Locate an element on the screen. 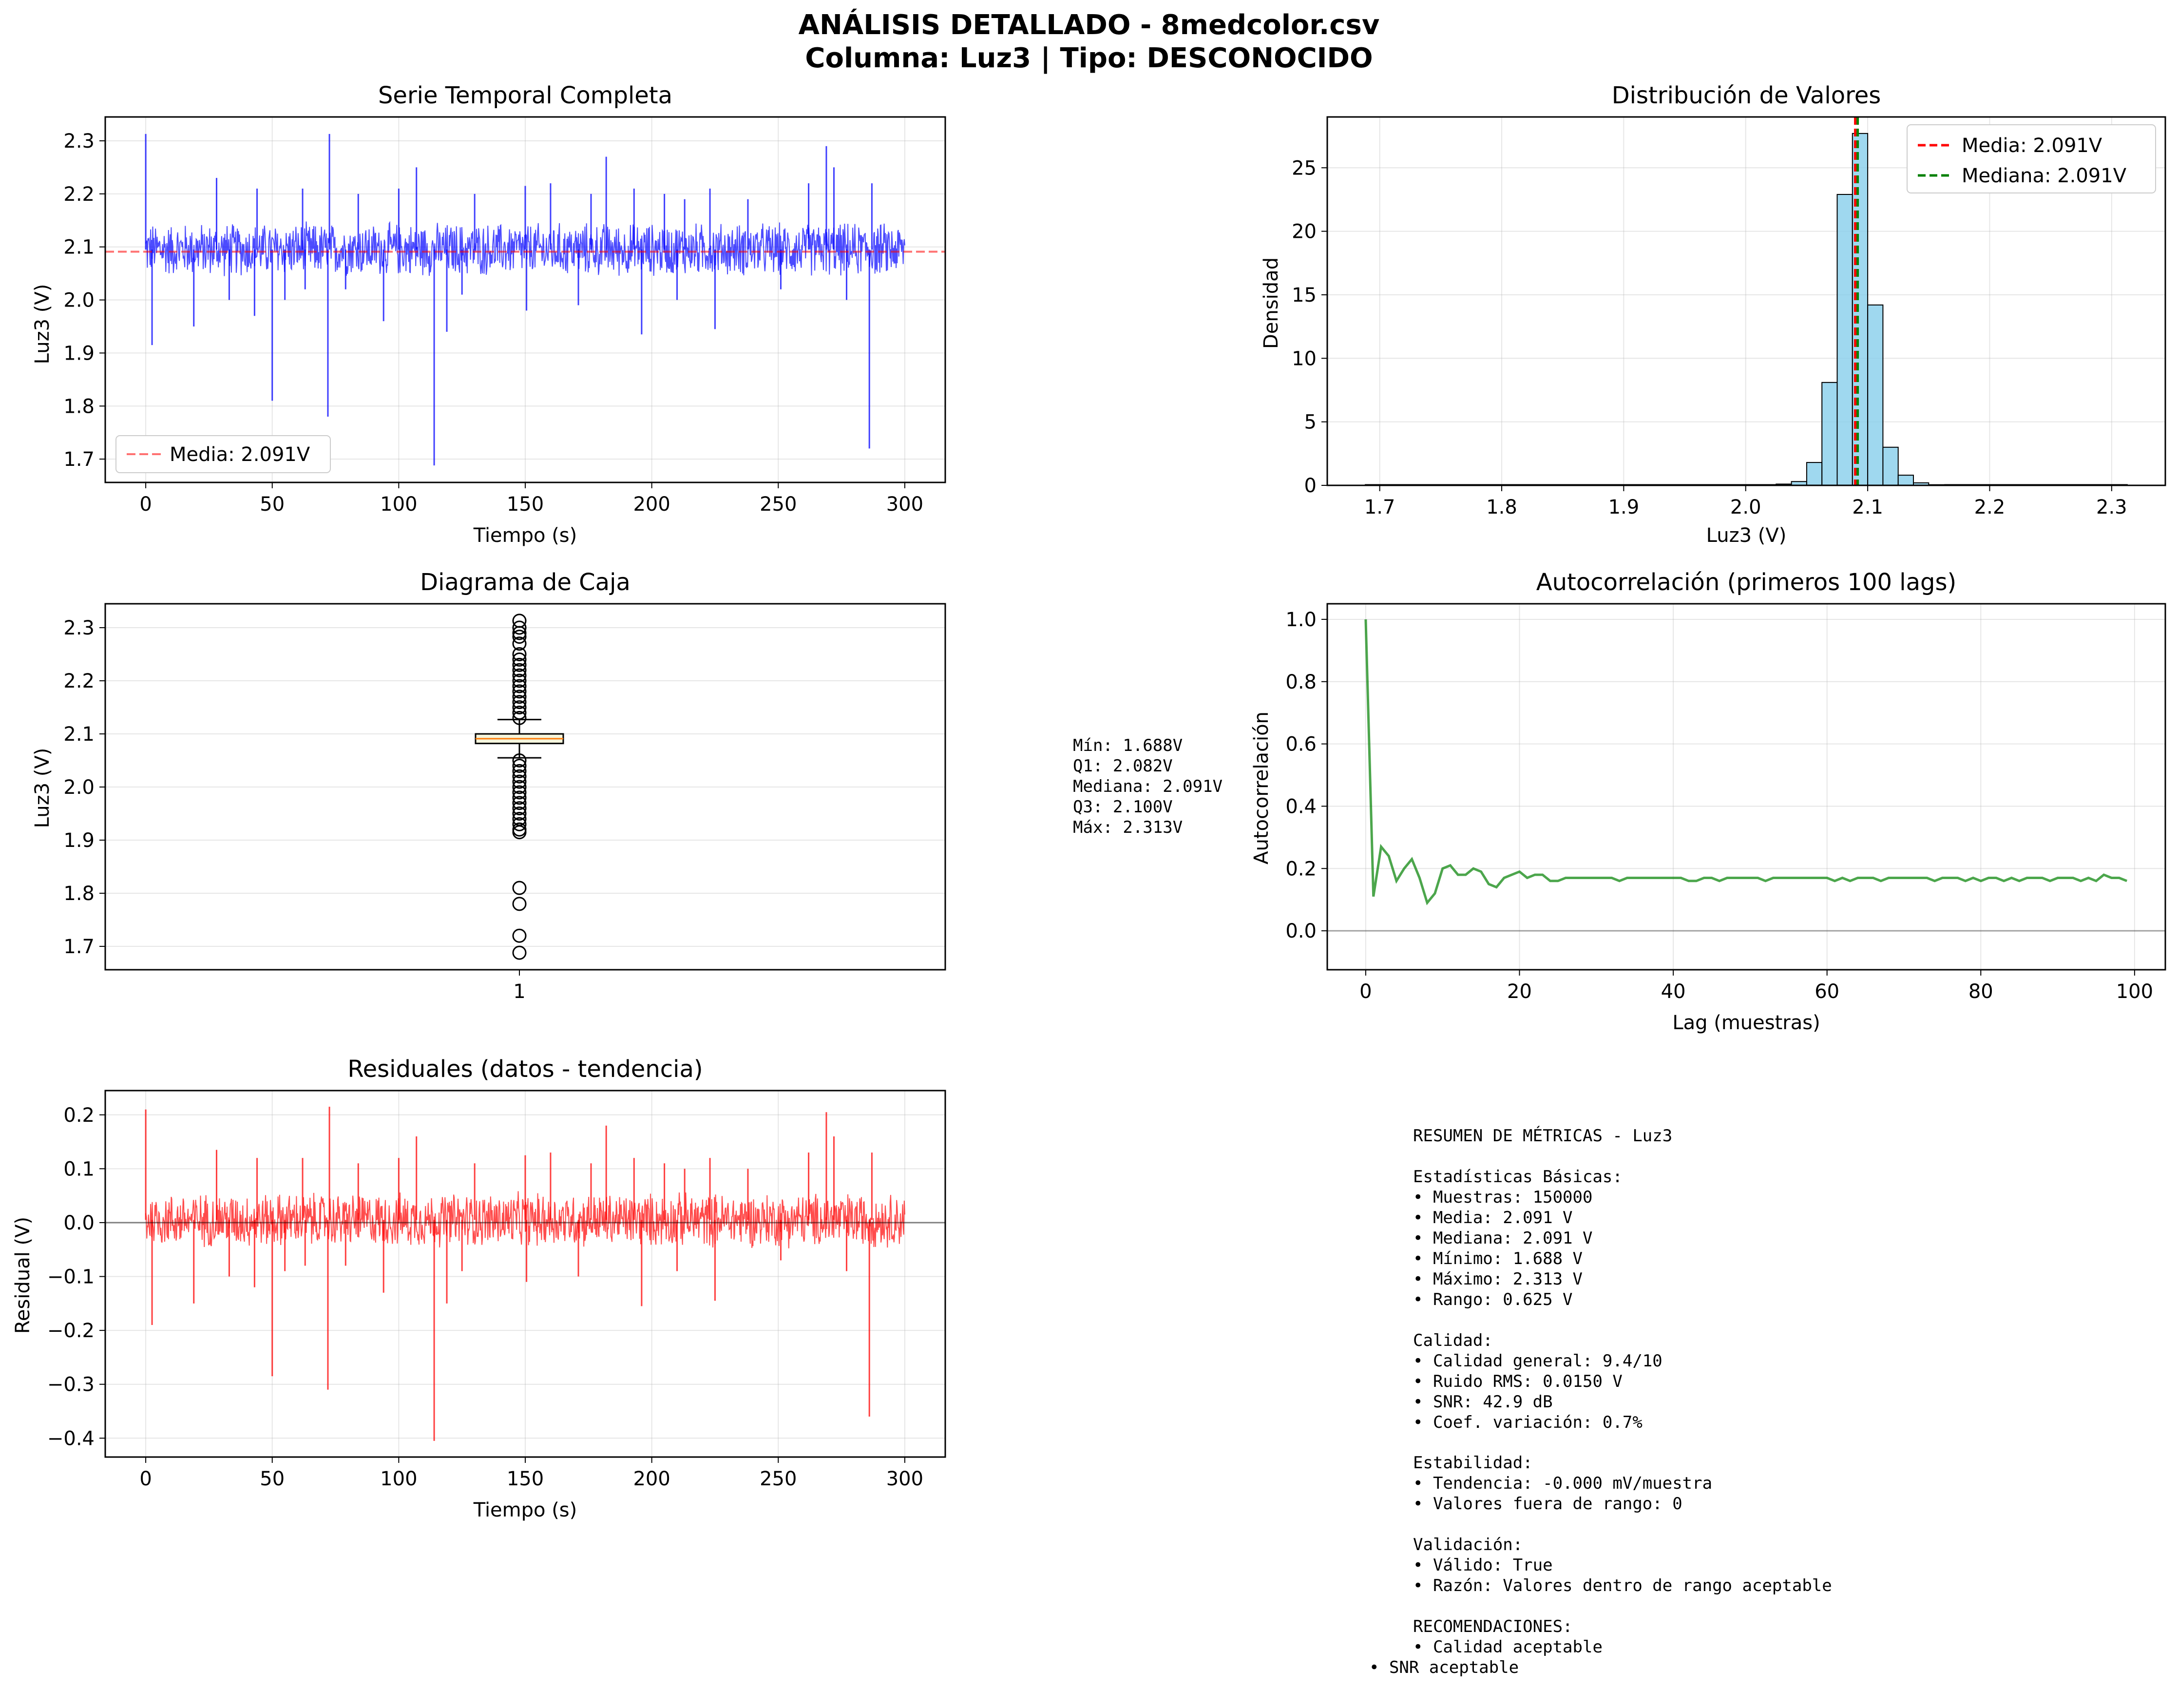 The height and width of the screenshot is (1708, 2178). residuals-y-tick-label: −0.3 is located at coordinates (71, 1385).